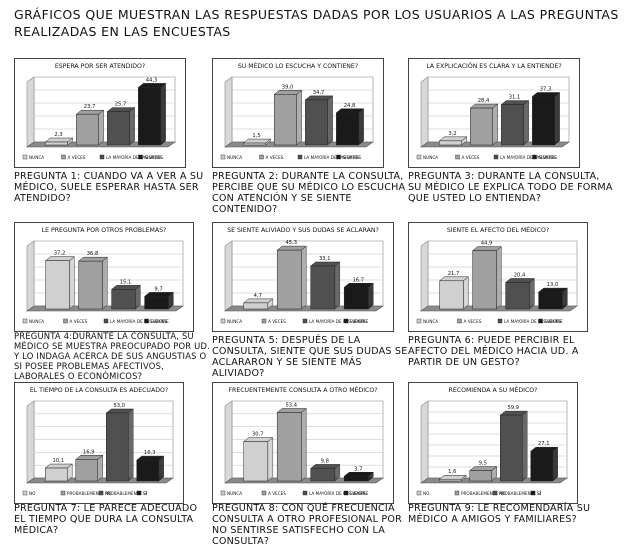  I want to click on data-label: 9,5, so click(483, 464).